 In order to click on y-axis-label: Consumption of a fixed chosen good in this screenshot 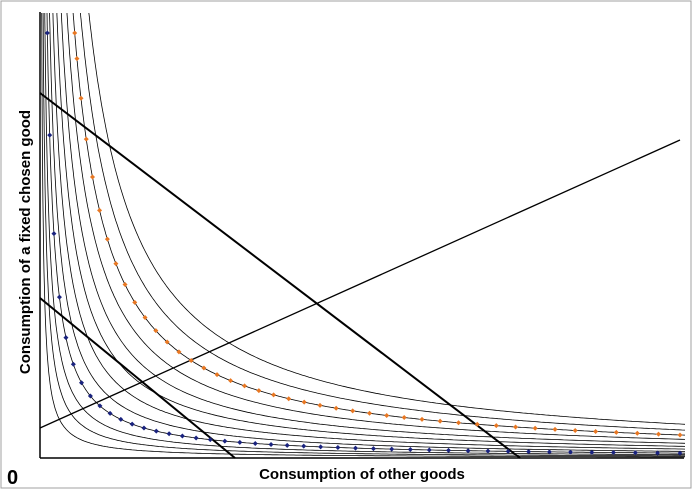, I will do `click(25, 242)`.